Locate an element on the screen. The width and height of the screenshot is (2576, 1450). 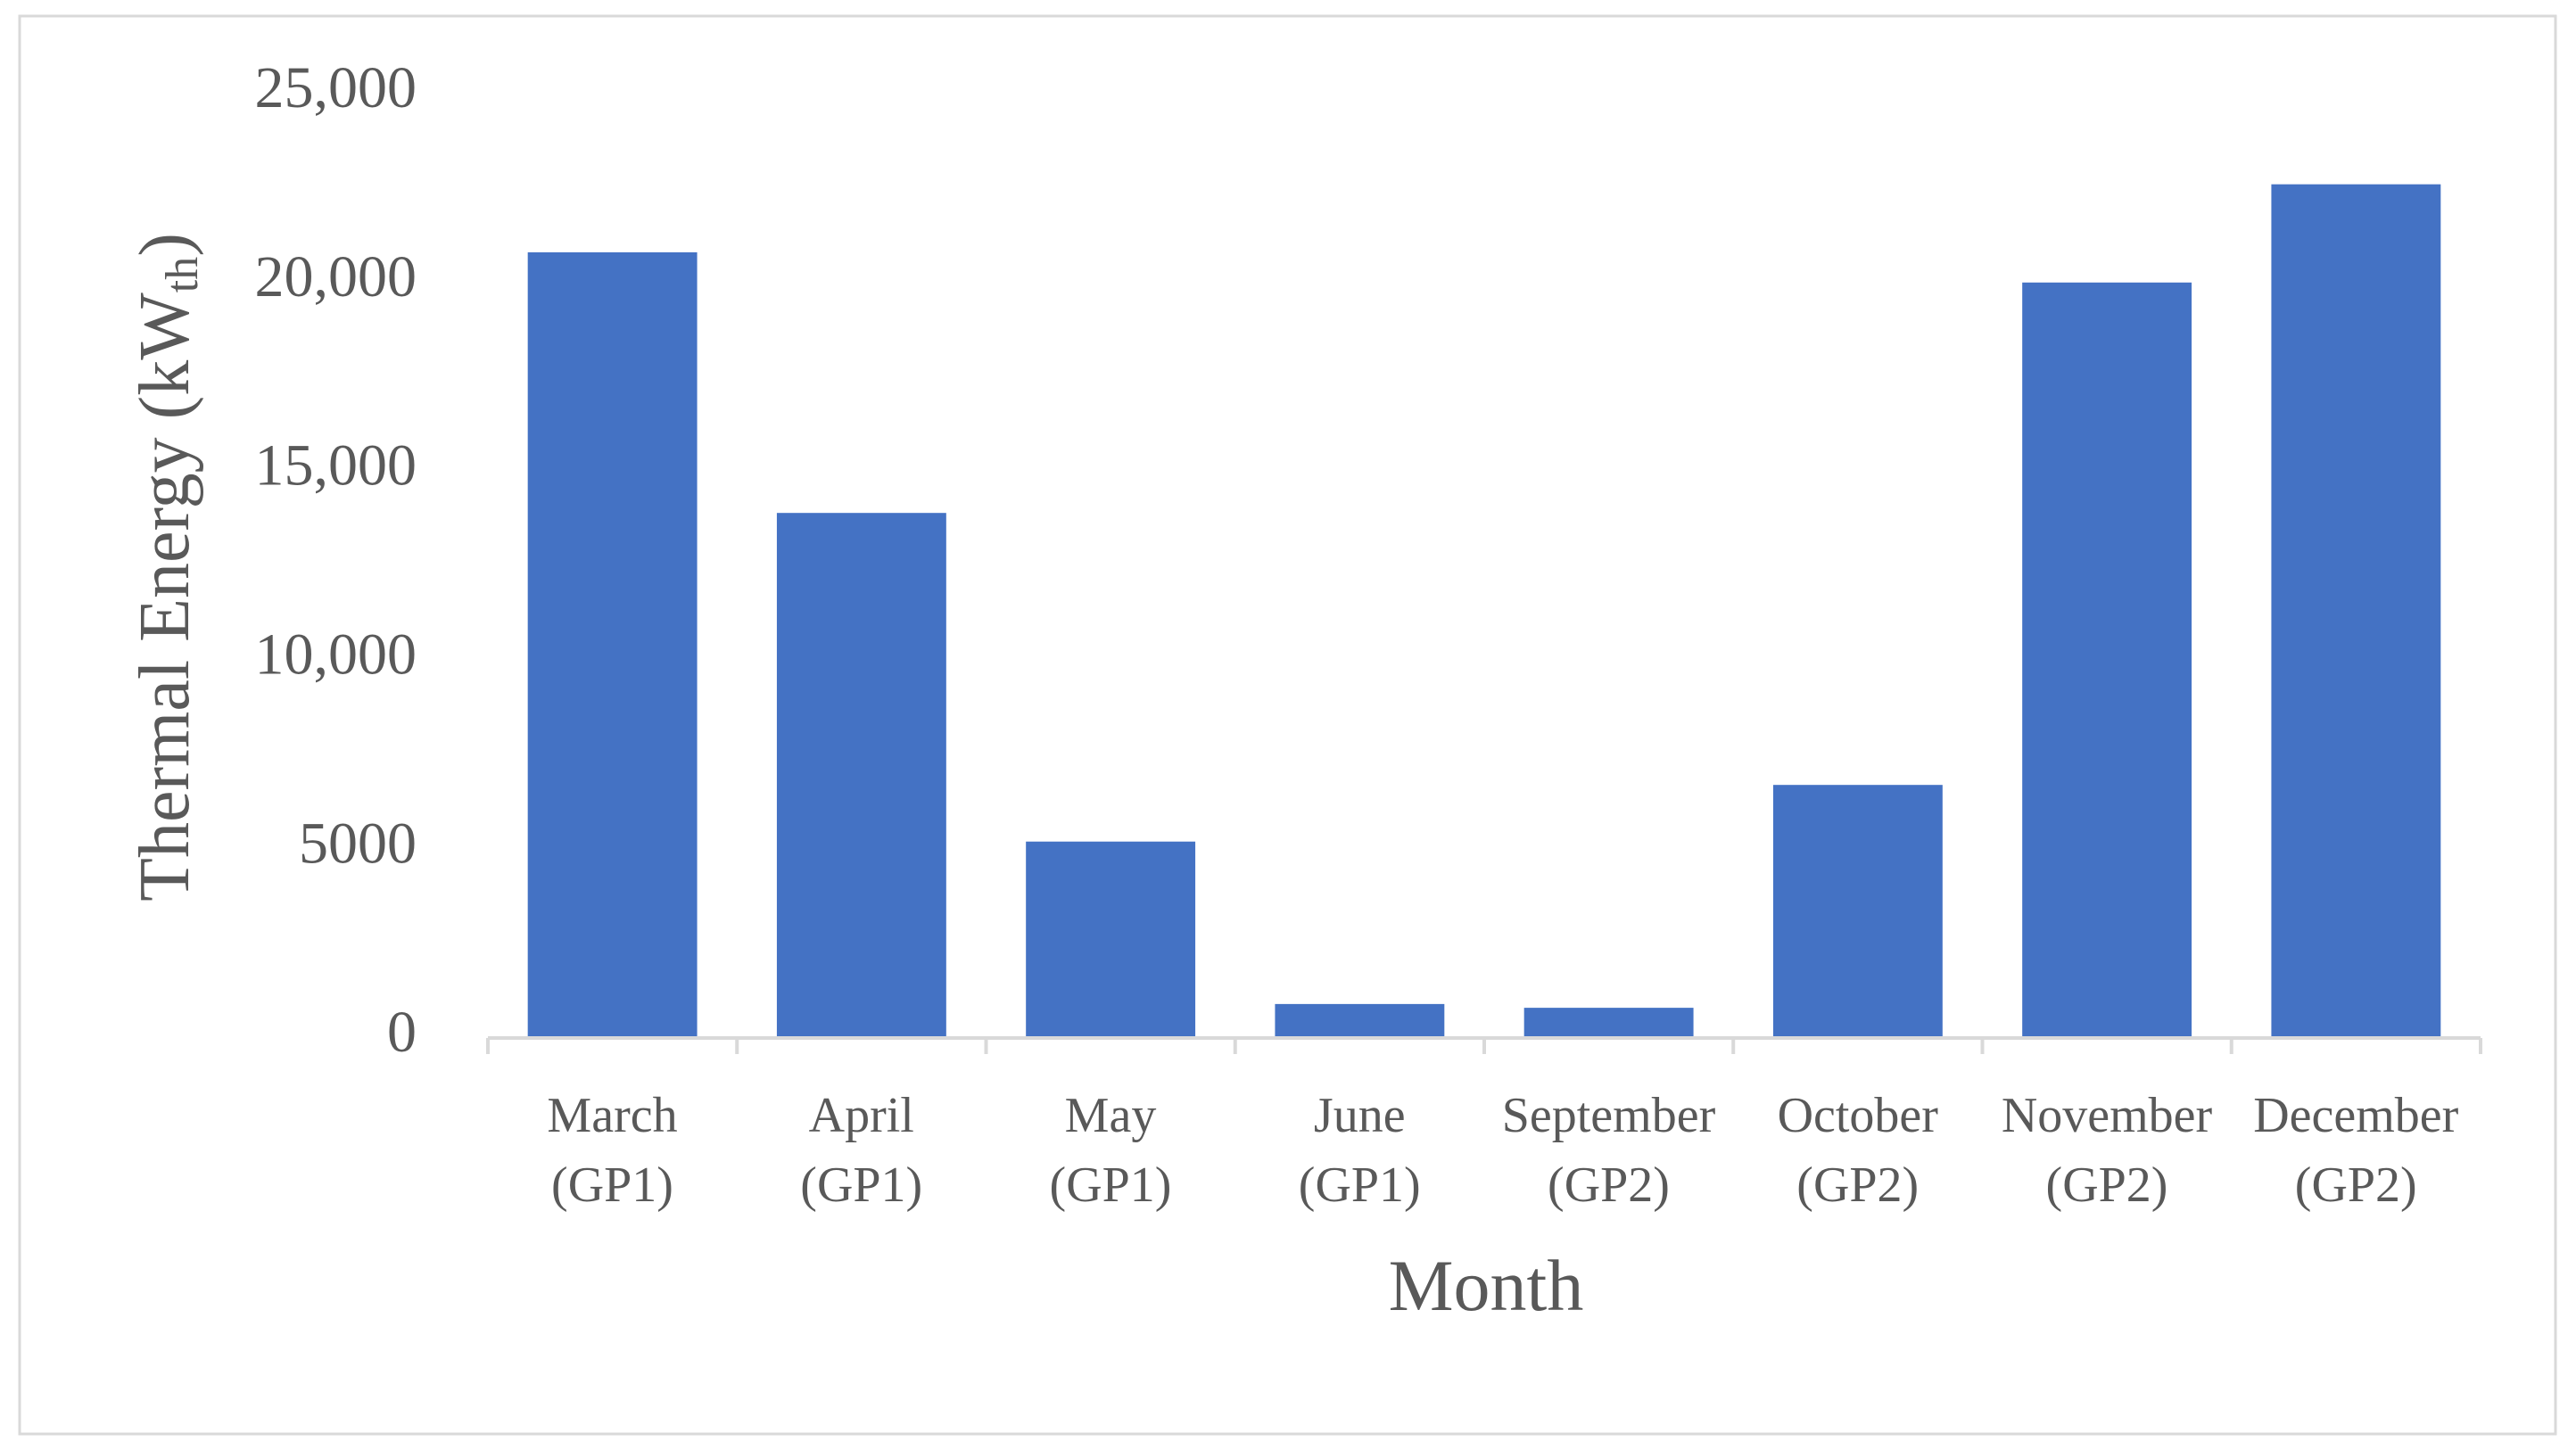
y-tick-label: 25,000 is located at coordinates (336, 87).